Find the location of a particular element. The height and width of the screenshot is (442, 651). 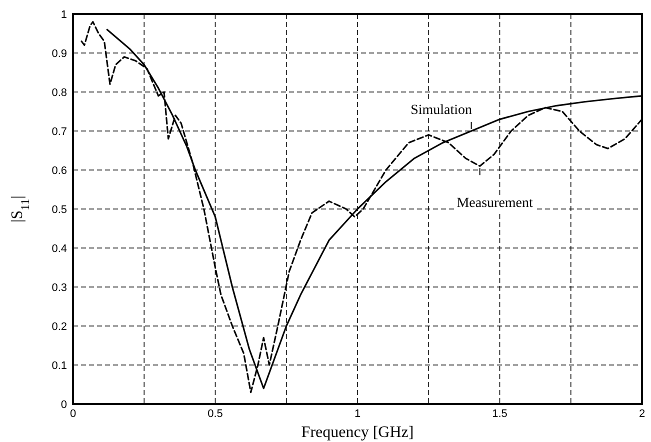

annotation: Measurement is located at coordinates (495, 204).